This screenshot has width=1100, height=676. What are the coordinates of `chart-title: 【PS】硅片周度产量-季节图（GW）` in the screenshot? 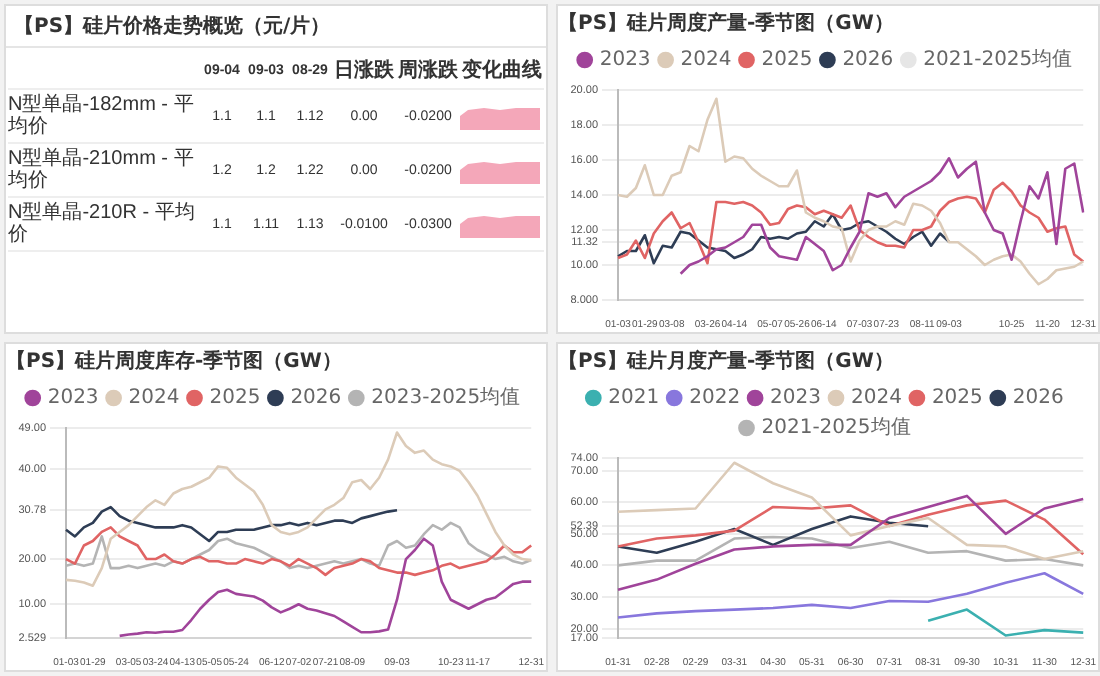 It's located at (726, 23).